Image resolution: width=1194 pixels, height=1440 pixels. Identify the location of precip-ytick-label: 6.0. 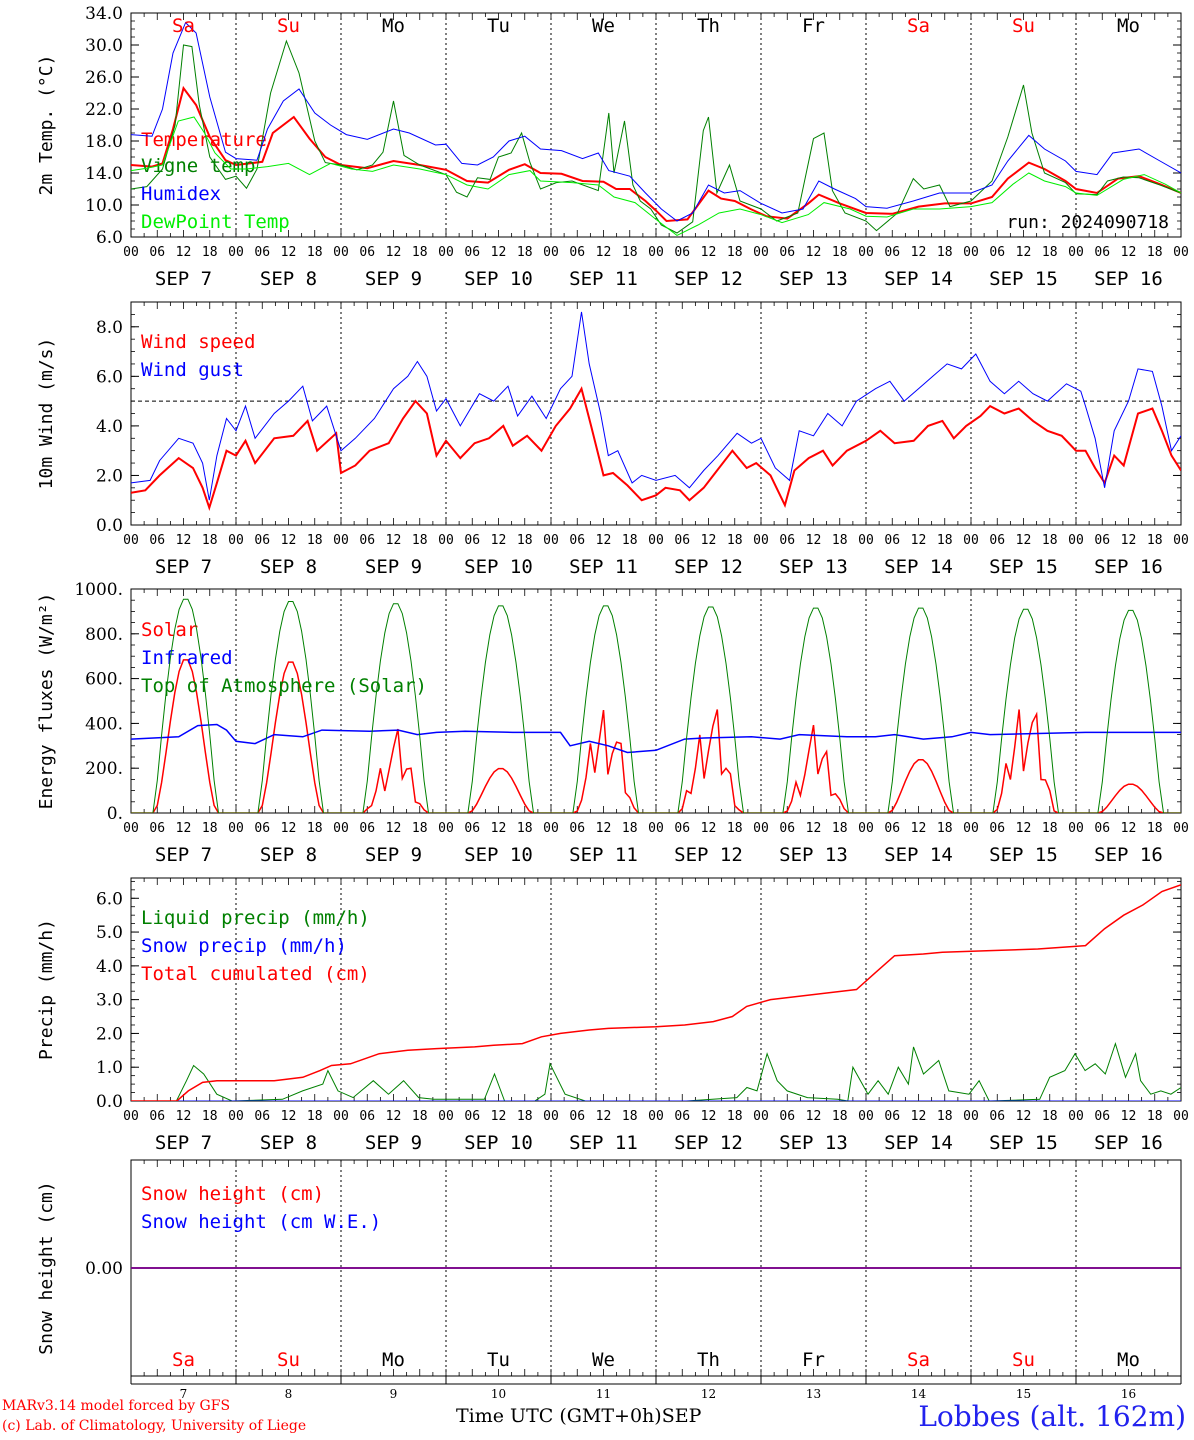
(109, 899).